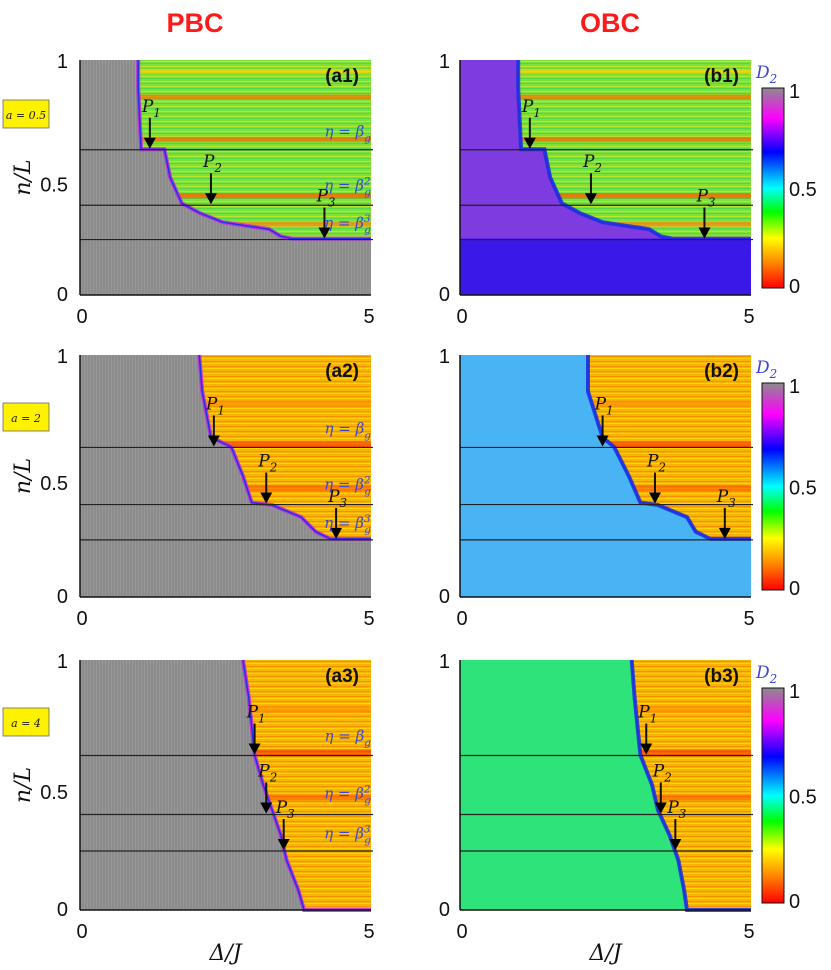 The width and height of the screenshot is (831, 970). What do you see at coordinates (610, 23) in the screenshot?
I see `column-title-obc: OBC` at bounding box center [610, 23].